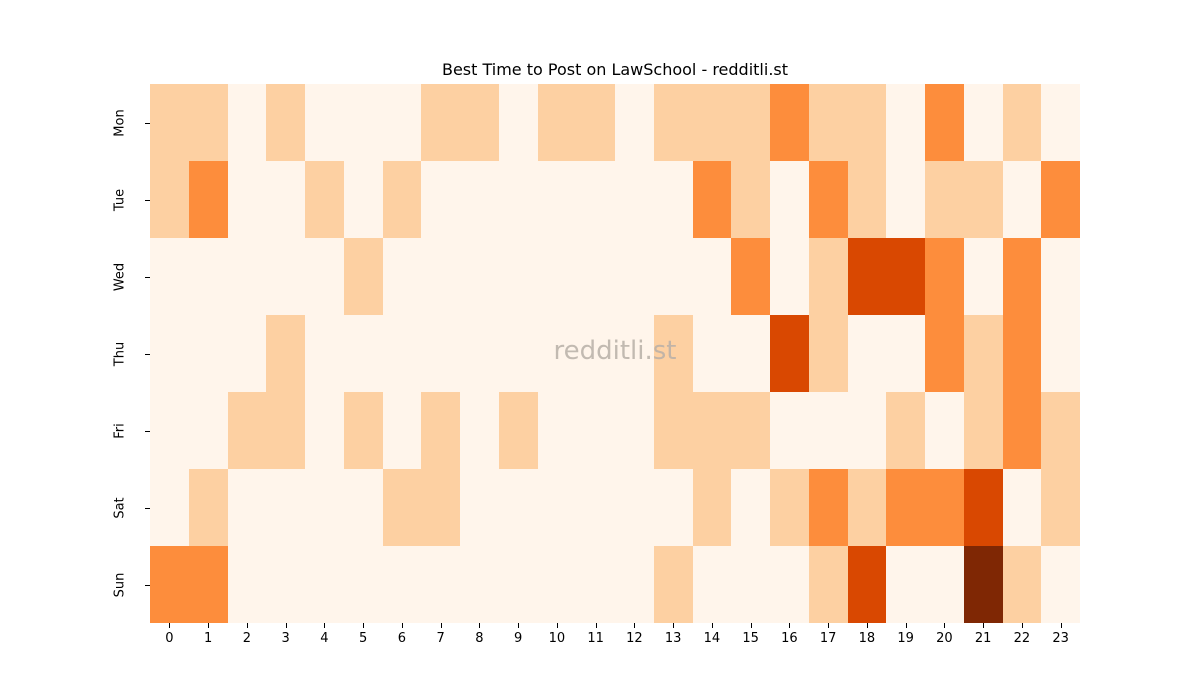 The height and width of the screenshot is (700, 1200). I want to click on x-tick-label: 6, so click(402, 638).